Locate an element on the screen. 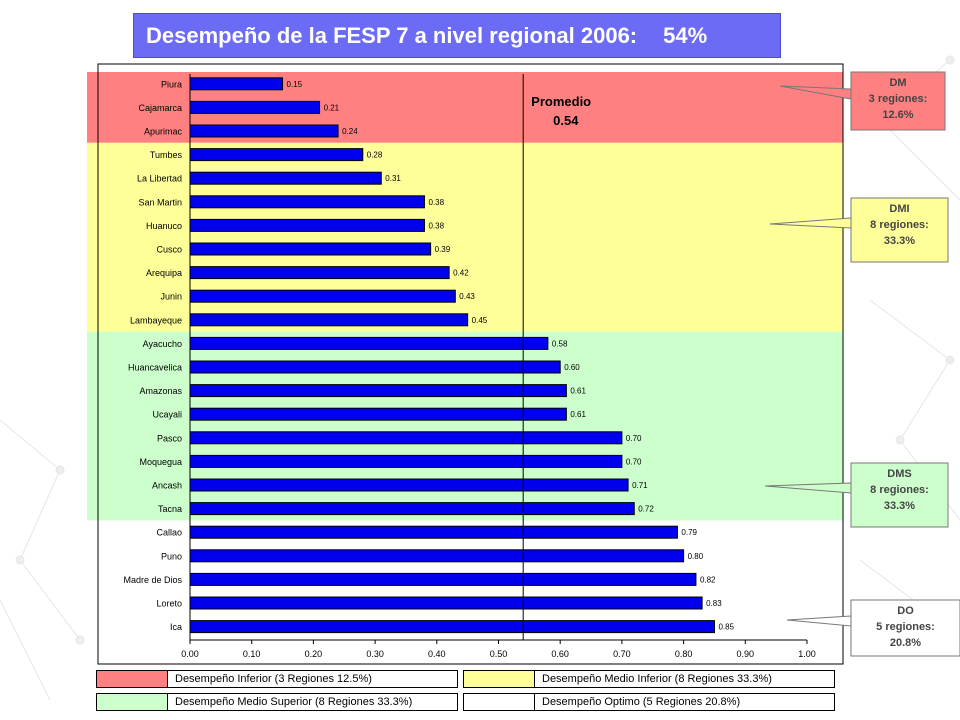 This screenshot has width=960, height=720. value-label-tacna: 0.72 is located at coordinates (646, 509).